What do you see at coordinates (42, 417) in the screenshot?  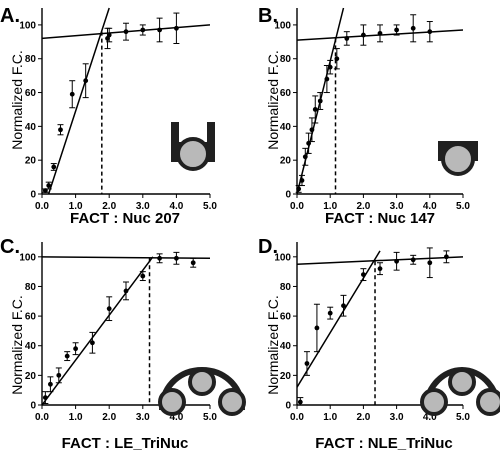 I see `panel-c-x-tick-label: 0.0` at bounding box center [42, 417].